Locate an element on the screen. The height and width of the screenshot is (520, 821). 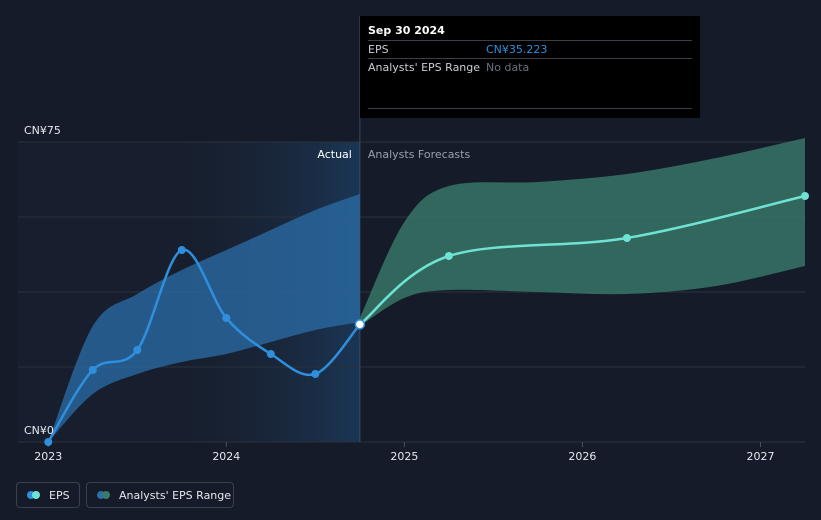
tooltip-date: Sep 30 2024 is located at coordinates (406, 30).